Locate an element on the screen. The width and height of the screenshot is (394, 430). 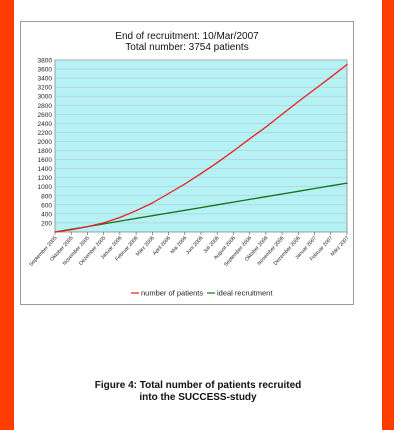
figure-caption-line-2: into the SUCCESS-study is located at coordinates (198, 397).